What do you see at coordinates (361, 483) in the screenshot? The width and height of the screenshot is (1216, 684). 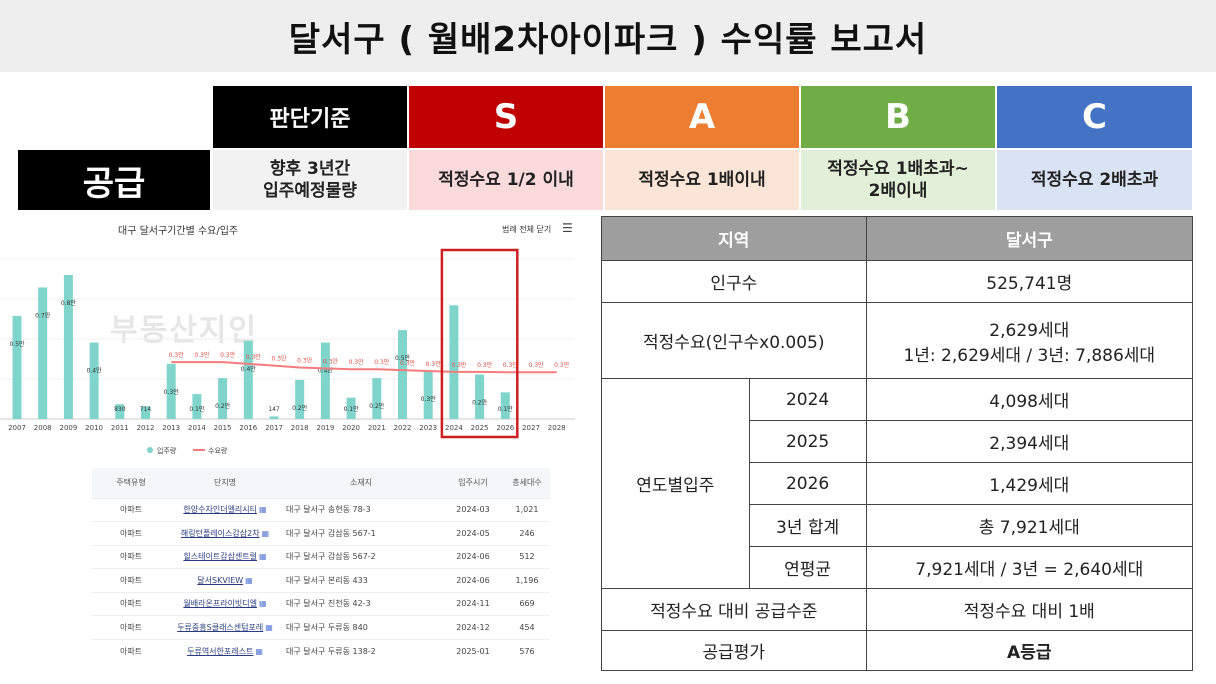 I see `col-addr: 소재지` at bounding box center [361, 483].